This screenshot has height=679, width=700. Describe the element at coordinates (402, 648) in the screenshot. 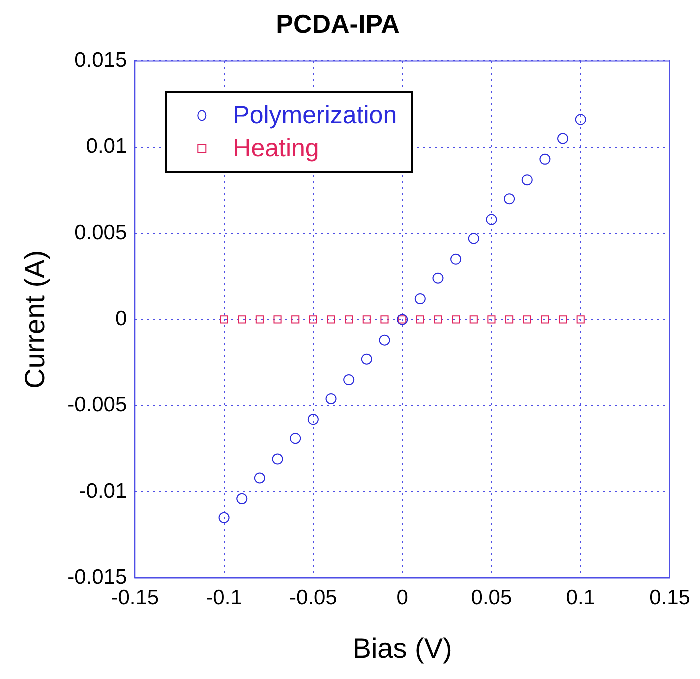

I see `x-axis-title: Bias (V)` at that location.